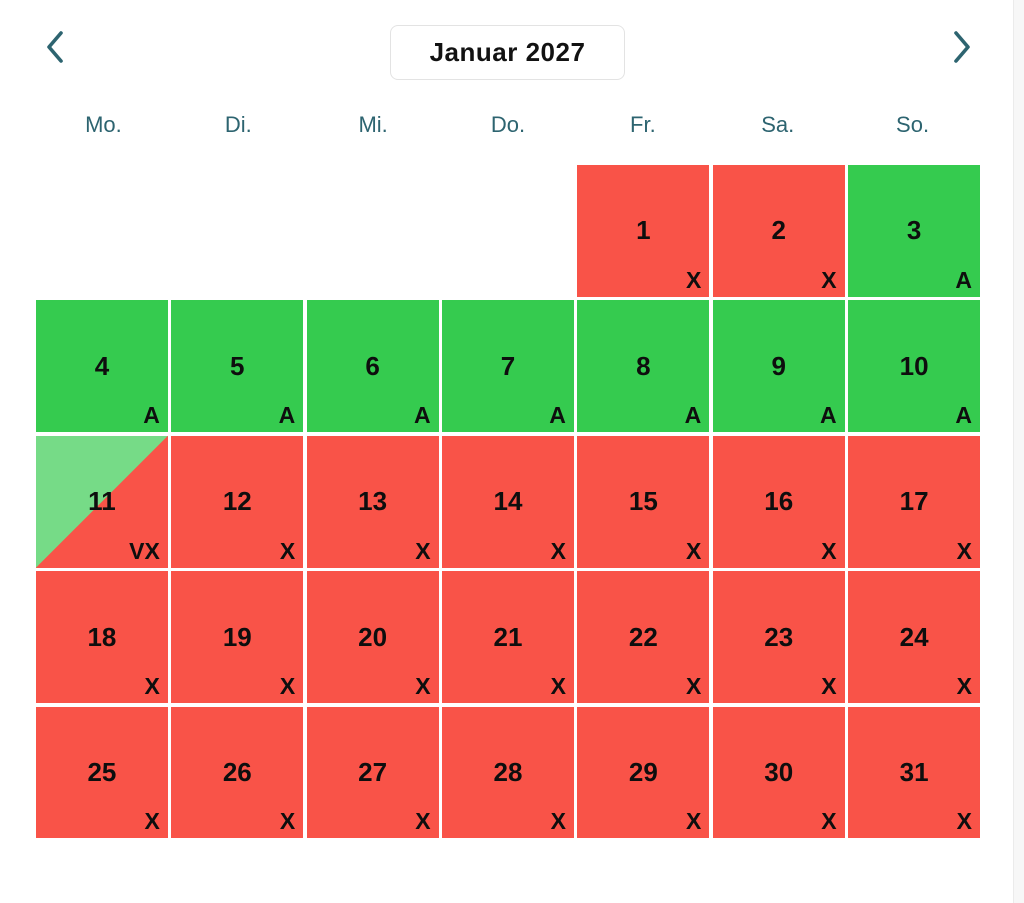 Image resolution: width=1024 pixels, height=903 pixels. I want to click on day-number: 25, so click(102, 772).